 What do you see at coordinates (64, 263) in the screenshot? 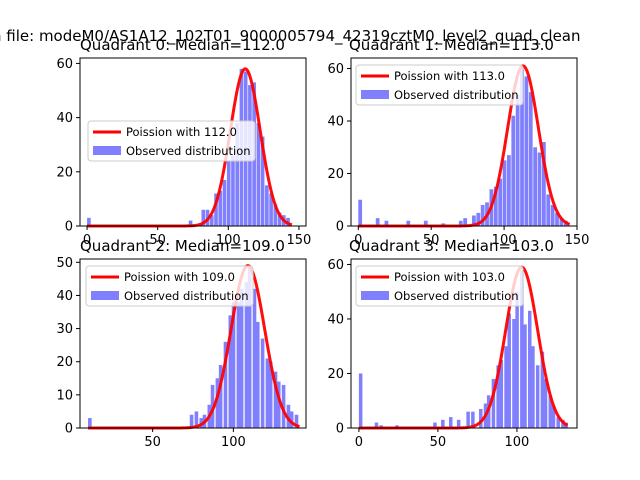
I see `y-tick-label: 50` at bounding box center [64, 263].